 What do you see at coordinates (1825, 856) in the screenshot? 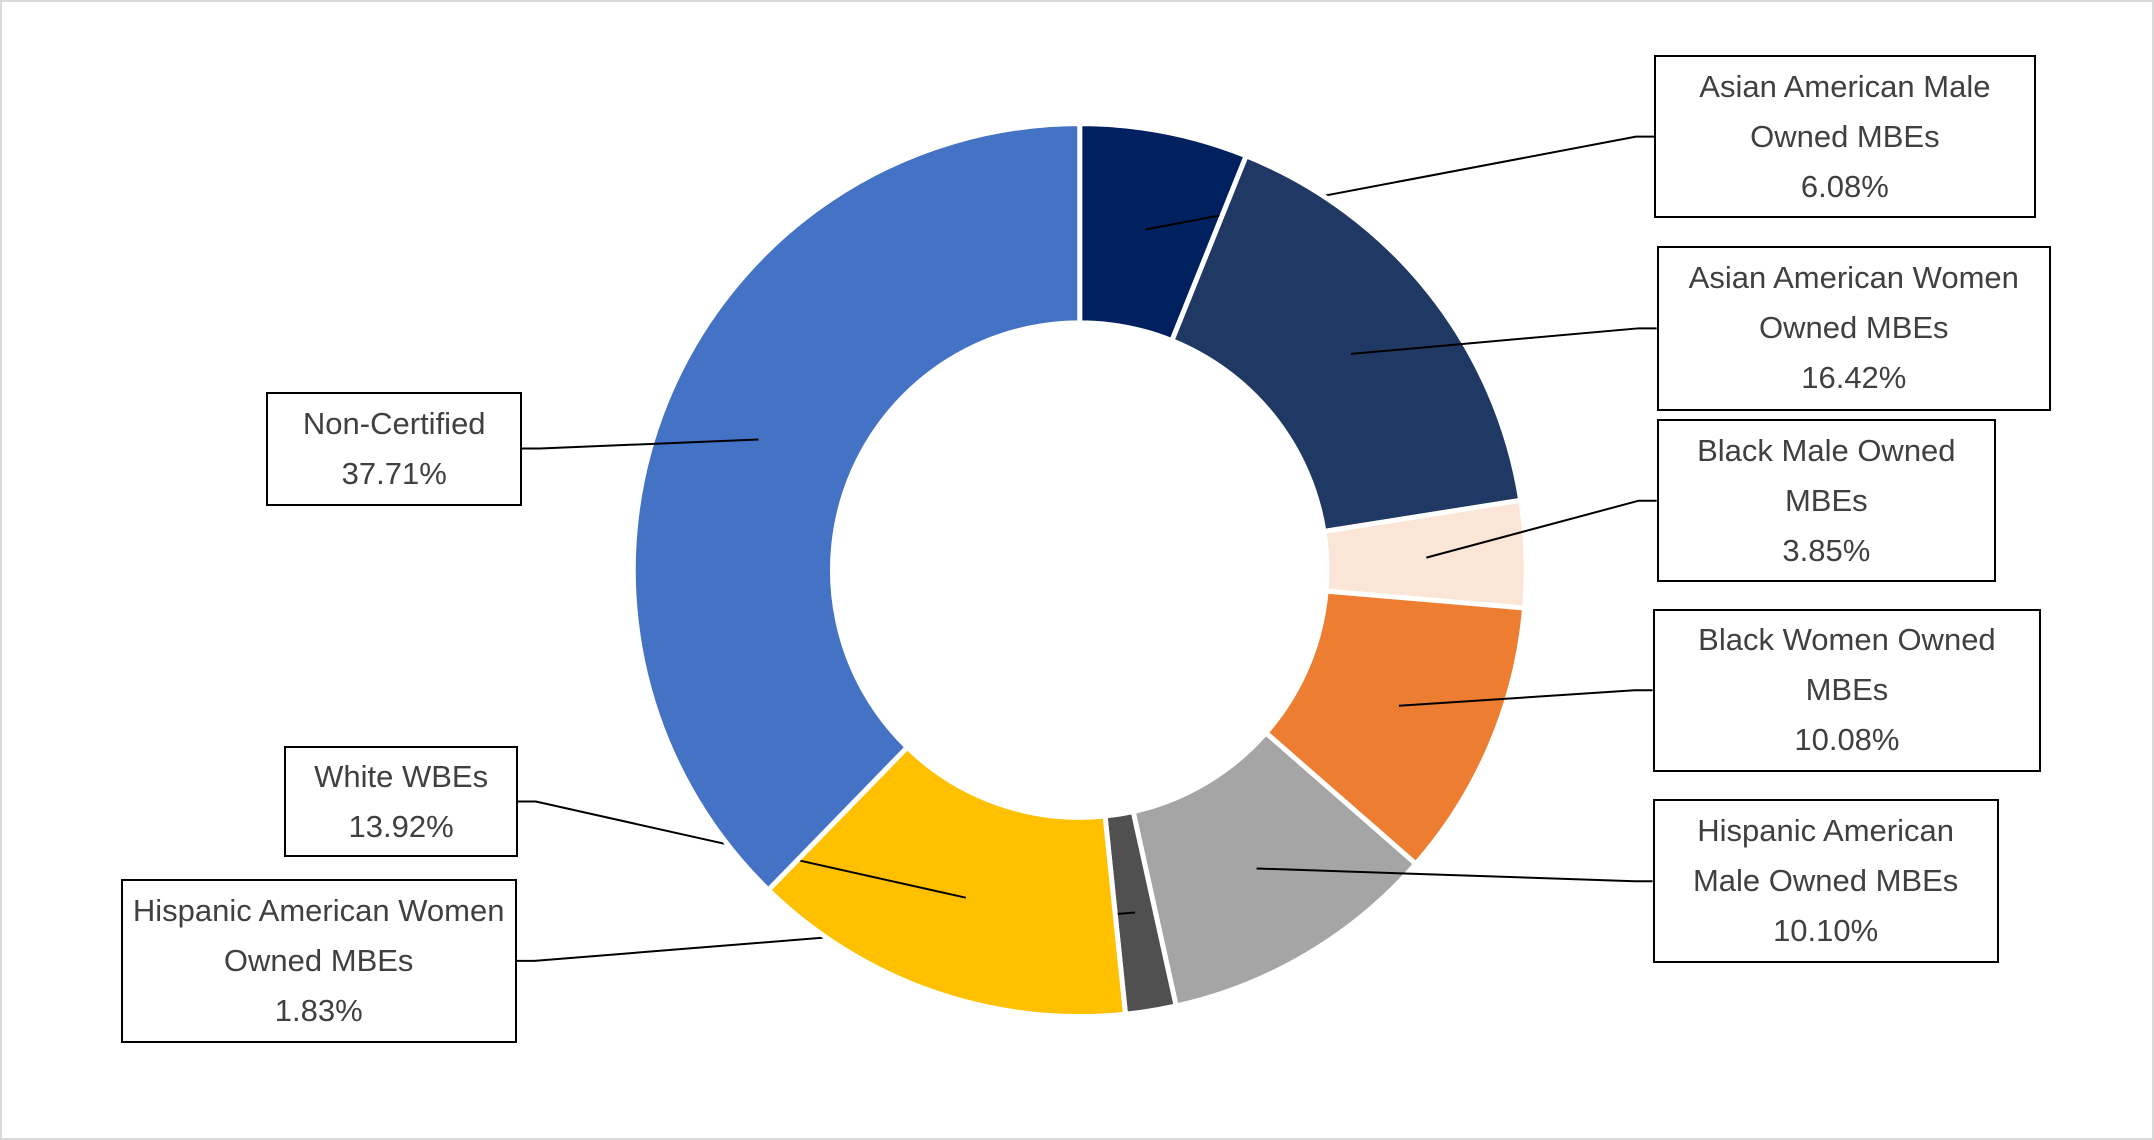
I see `label-name: Hispanic American Male Owned MBEs` at bounding box center [1825, 856].